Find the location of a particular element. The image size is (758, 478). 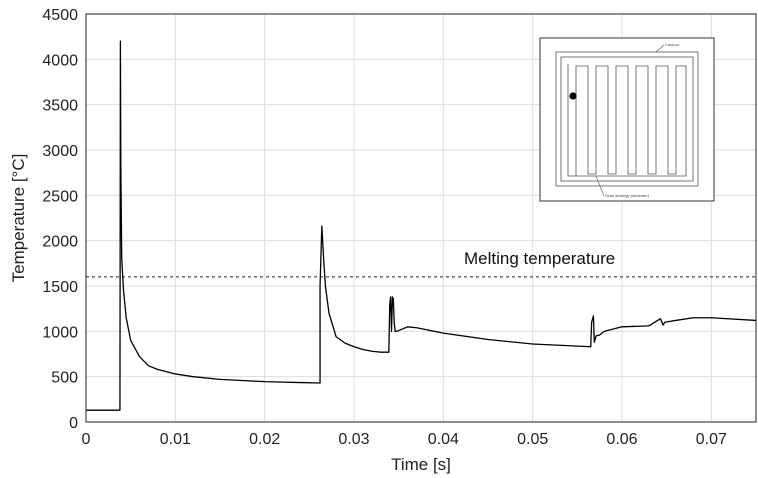

inset-contour-outer is located at coordinates (627, 119).